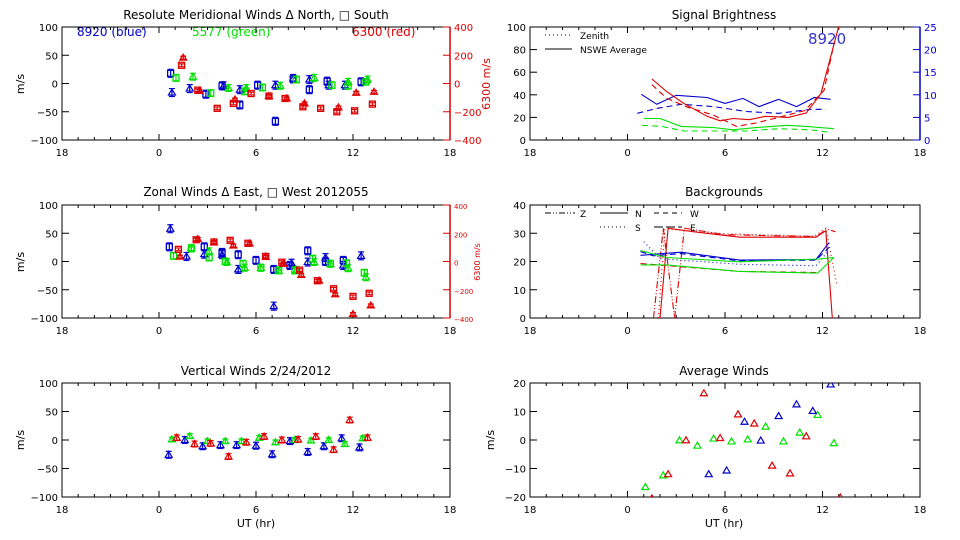  What do you see at coordinates (47, 291) in the screenshot?
I see `y-tick-label: −50` at bounding box center [47, 291].